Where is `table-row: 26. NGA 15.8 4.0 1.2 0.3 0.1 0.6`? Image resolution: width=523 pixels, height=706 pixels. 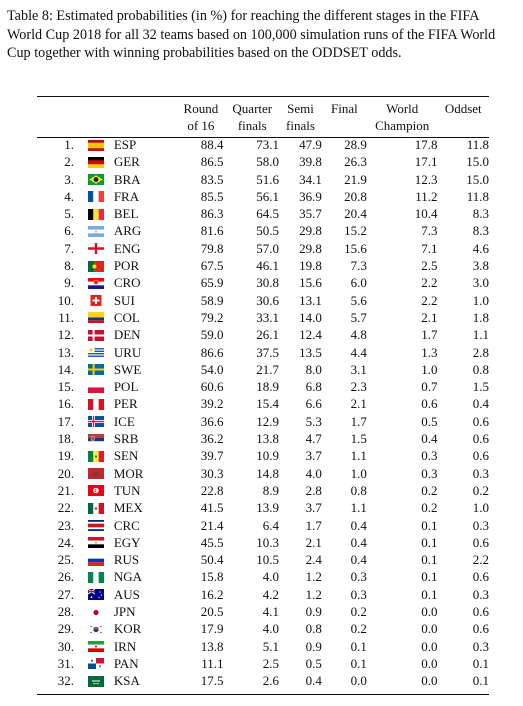
table-row: 26. NGA 15.8 4.0 1.2 0.3 0.1 0.6 is located at coordinates (263, 576).